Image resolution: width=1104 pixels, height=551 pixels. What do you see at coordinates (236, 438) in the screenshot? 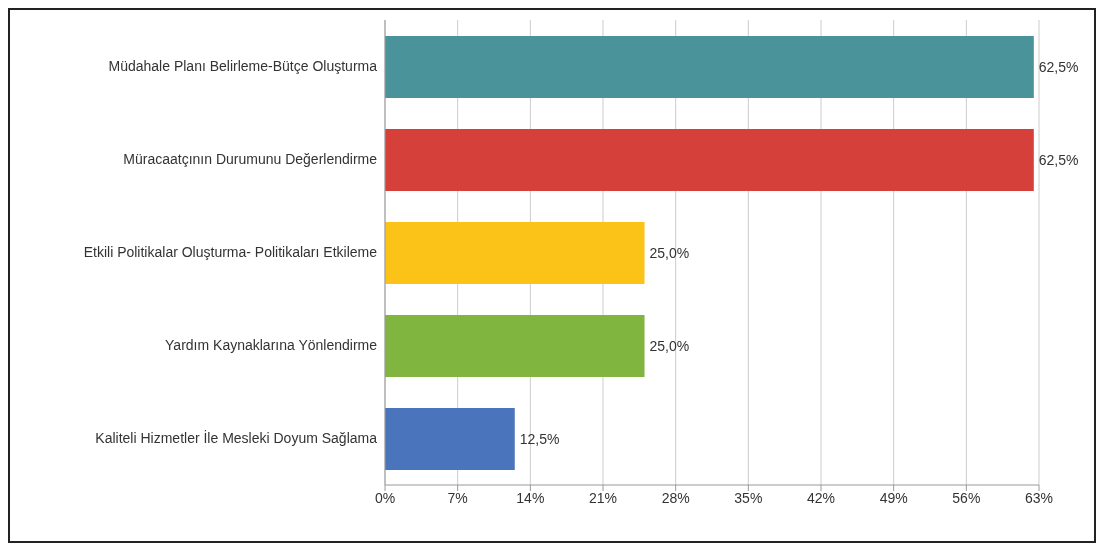
I see `y-tick-label: Kaliteli Hizmetler İle Mesleki Doyum Sağlama` at bounding box center [236, 438].